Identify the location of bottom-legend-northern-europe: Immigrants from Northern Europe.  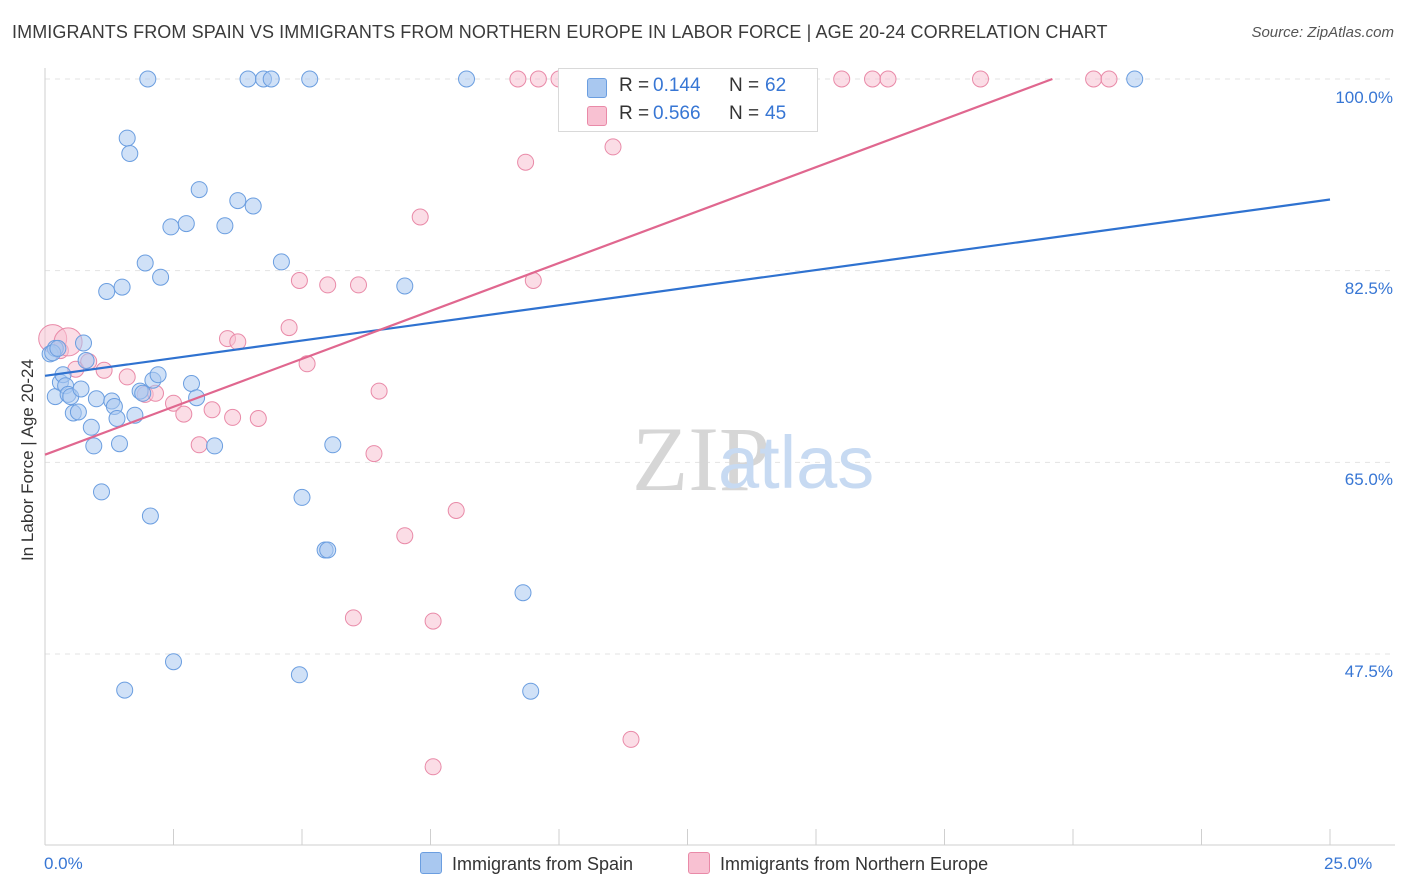
(838, 863).